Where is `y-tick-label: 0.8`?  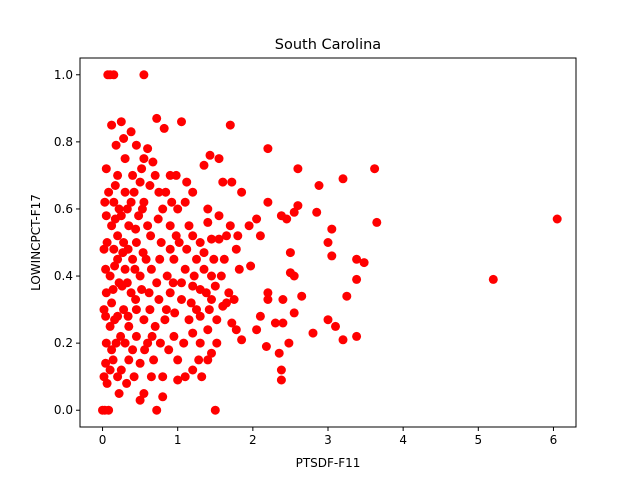
y-tick-label: 0.8 is located at coordinates (63, 142).